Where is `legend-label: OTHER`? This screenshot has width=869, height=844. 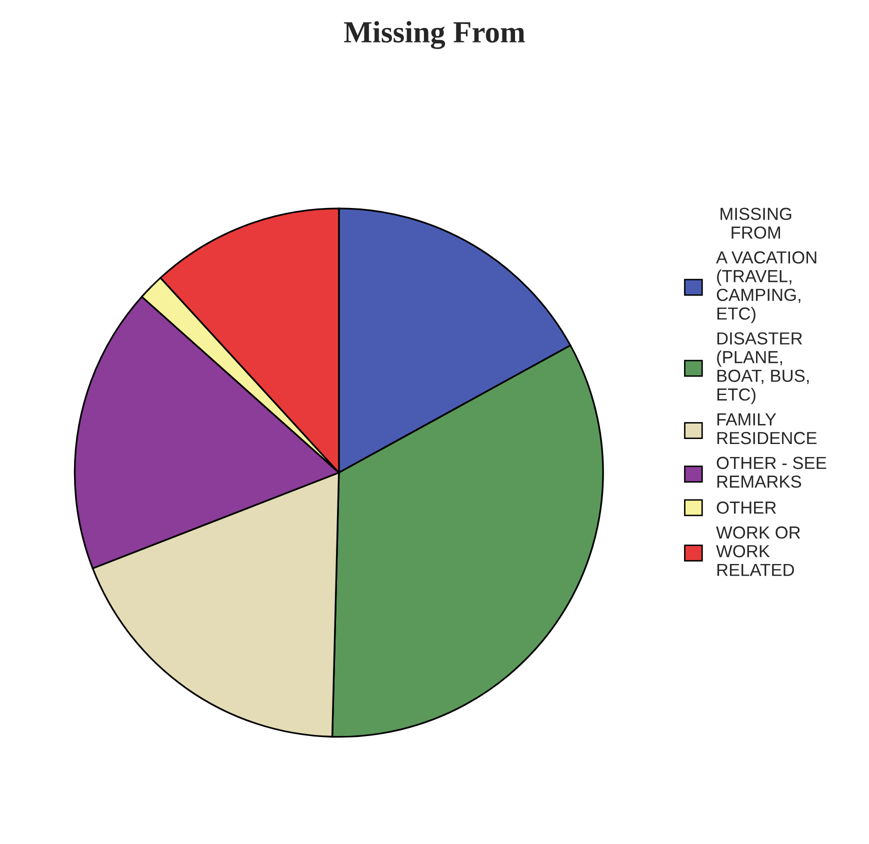 legend-label: OTHER is located at coordinates (746, 508).